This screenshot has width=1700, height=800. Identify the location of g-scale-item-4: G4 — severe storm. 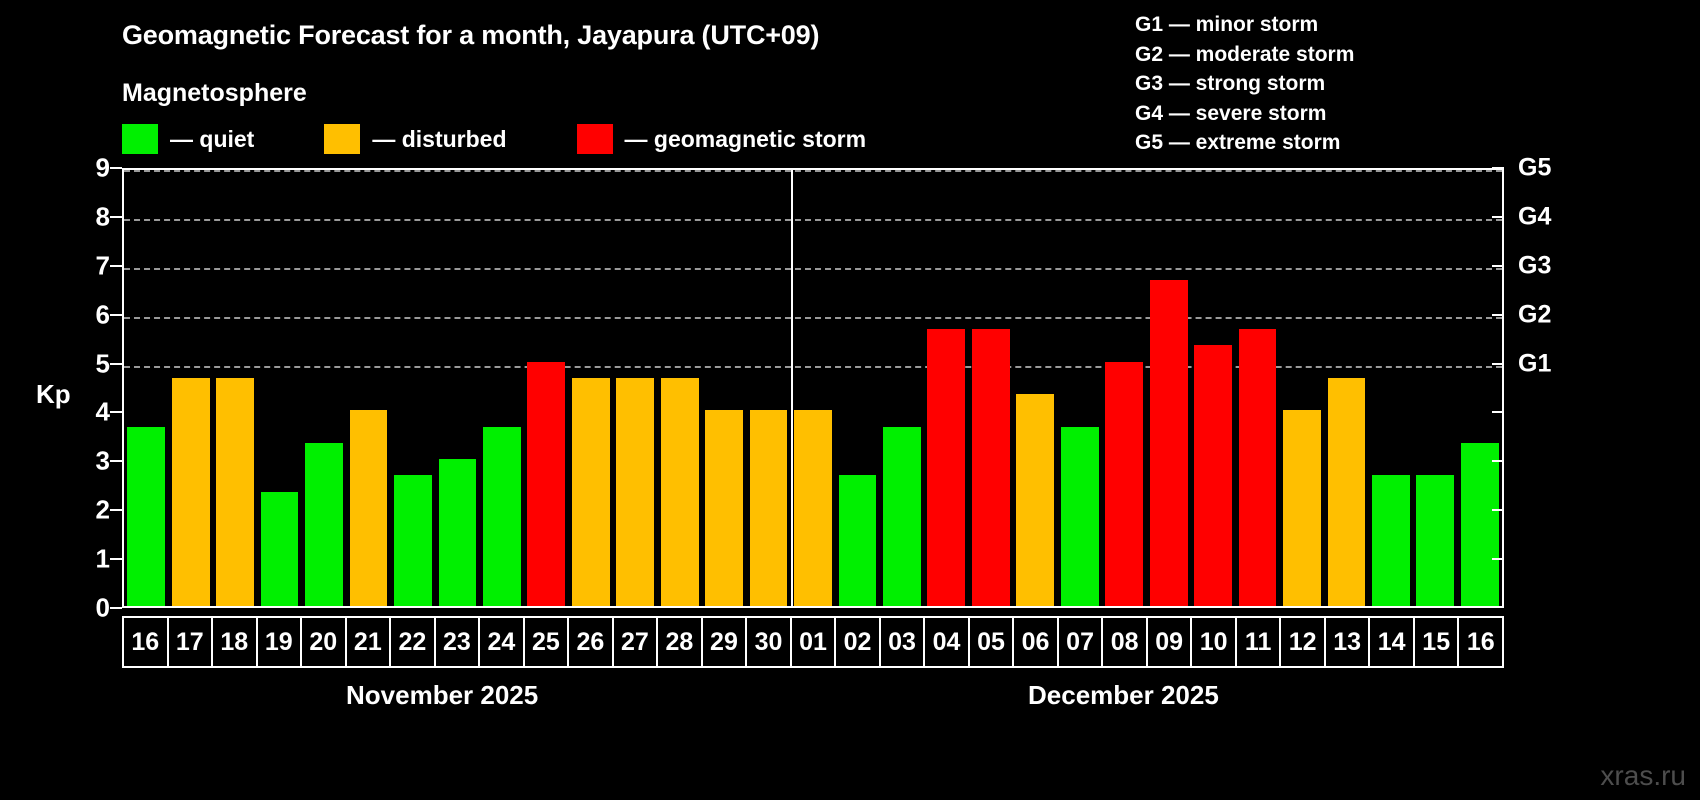
(1231, 113).